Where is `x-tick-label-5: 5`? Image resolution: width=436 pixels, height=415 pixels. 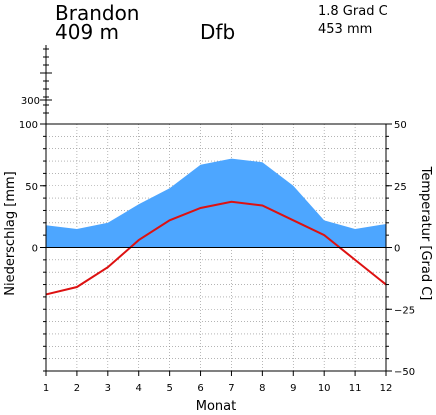 x-tick-label-5: 5 is located at coordinates (169, 388).